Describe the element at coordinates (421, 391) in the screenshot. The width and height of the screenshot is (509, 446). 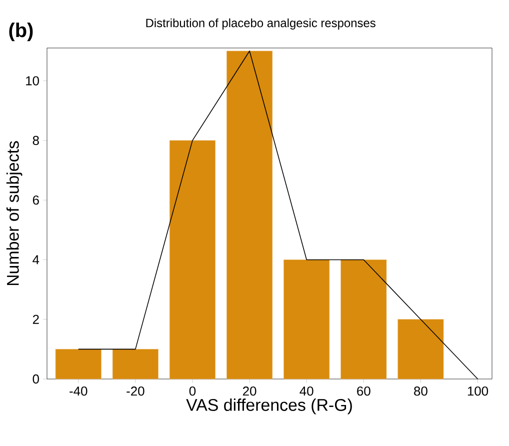
I see `x-tick-label: 80` at that location.